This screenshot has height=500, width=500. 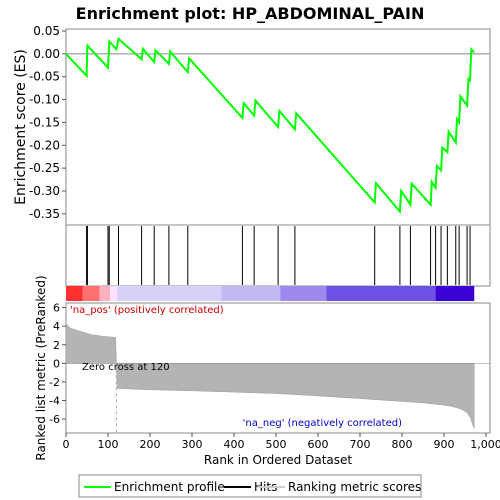 I want to click on es-y-tick-label-8: -0.35, so click(x=44, y=214).